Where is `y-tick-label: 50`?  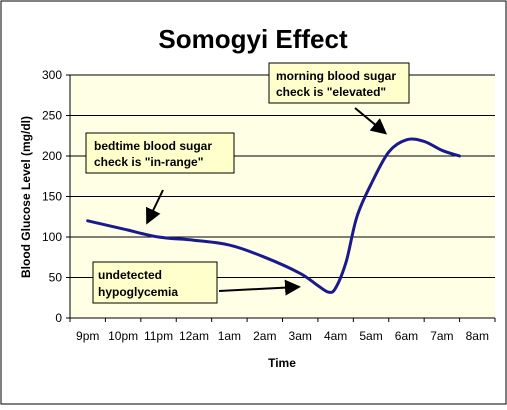
y-tick-label: 50 is located at coordinates (56, 278).